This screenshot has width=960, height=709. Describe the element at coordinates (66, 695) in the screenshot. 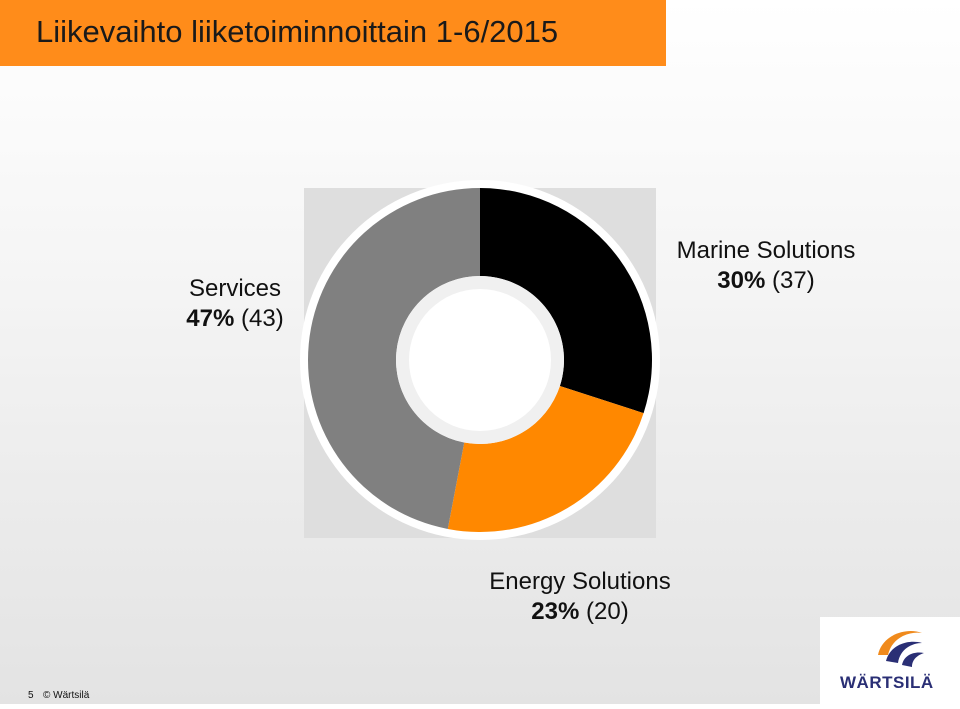

I see `copyright-text: © Wärtsilä` at that location.